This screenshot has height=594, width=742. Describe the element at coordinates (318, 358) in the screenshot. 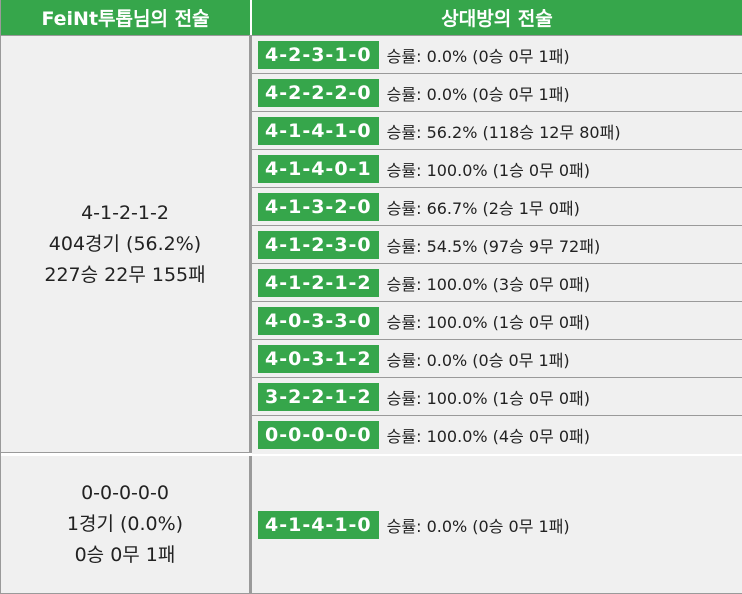

I see `opponent-formation-badge: 4-0-3-1-2` at that location.